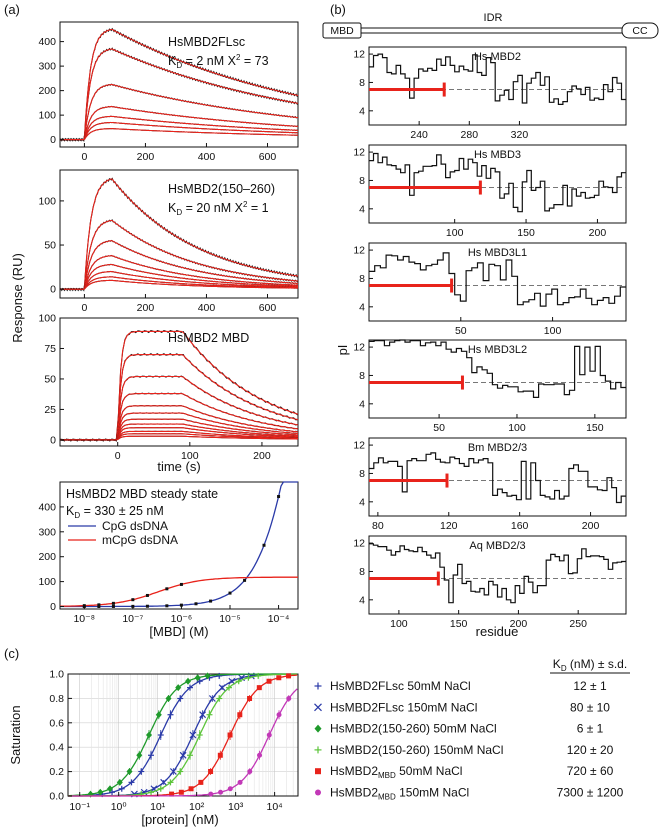 This screenshot has height=827, width=660. Describe the element at coordinates (493, 18) in the screenshot. I see `domain-idr-label: IDR` at that location.